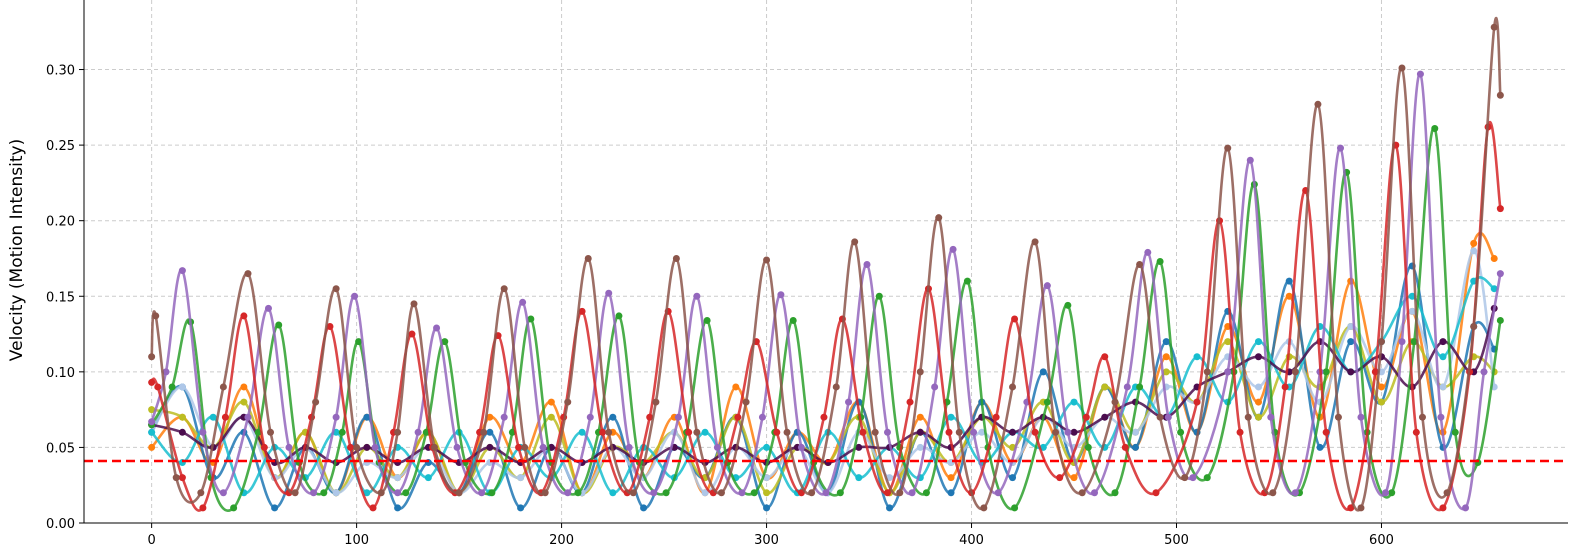  Describe the element at coordinates (1381, 540) in the screenshot. I see `x-tick-label: 600` at that location.